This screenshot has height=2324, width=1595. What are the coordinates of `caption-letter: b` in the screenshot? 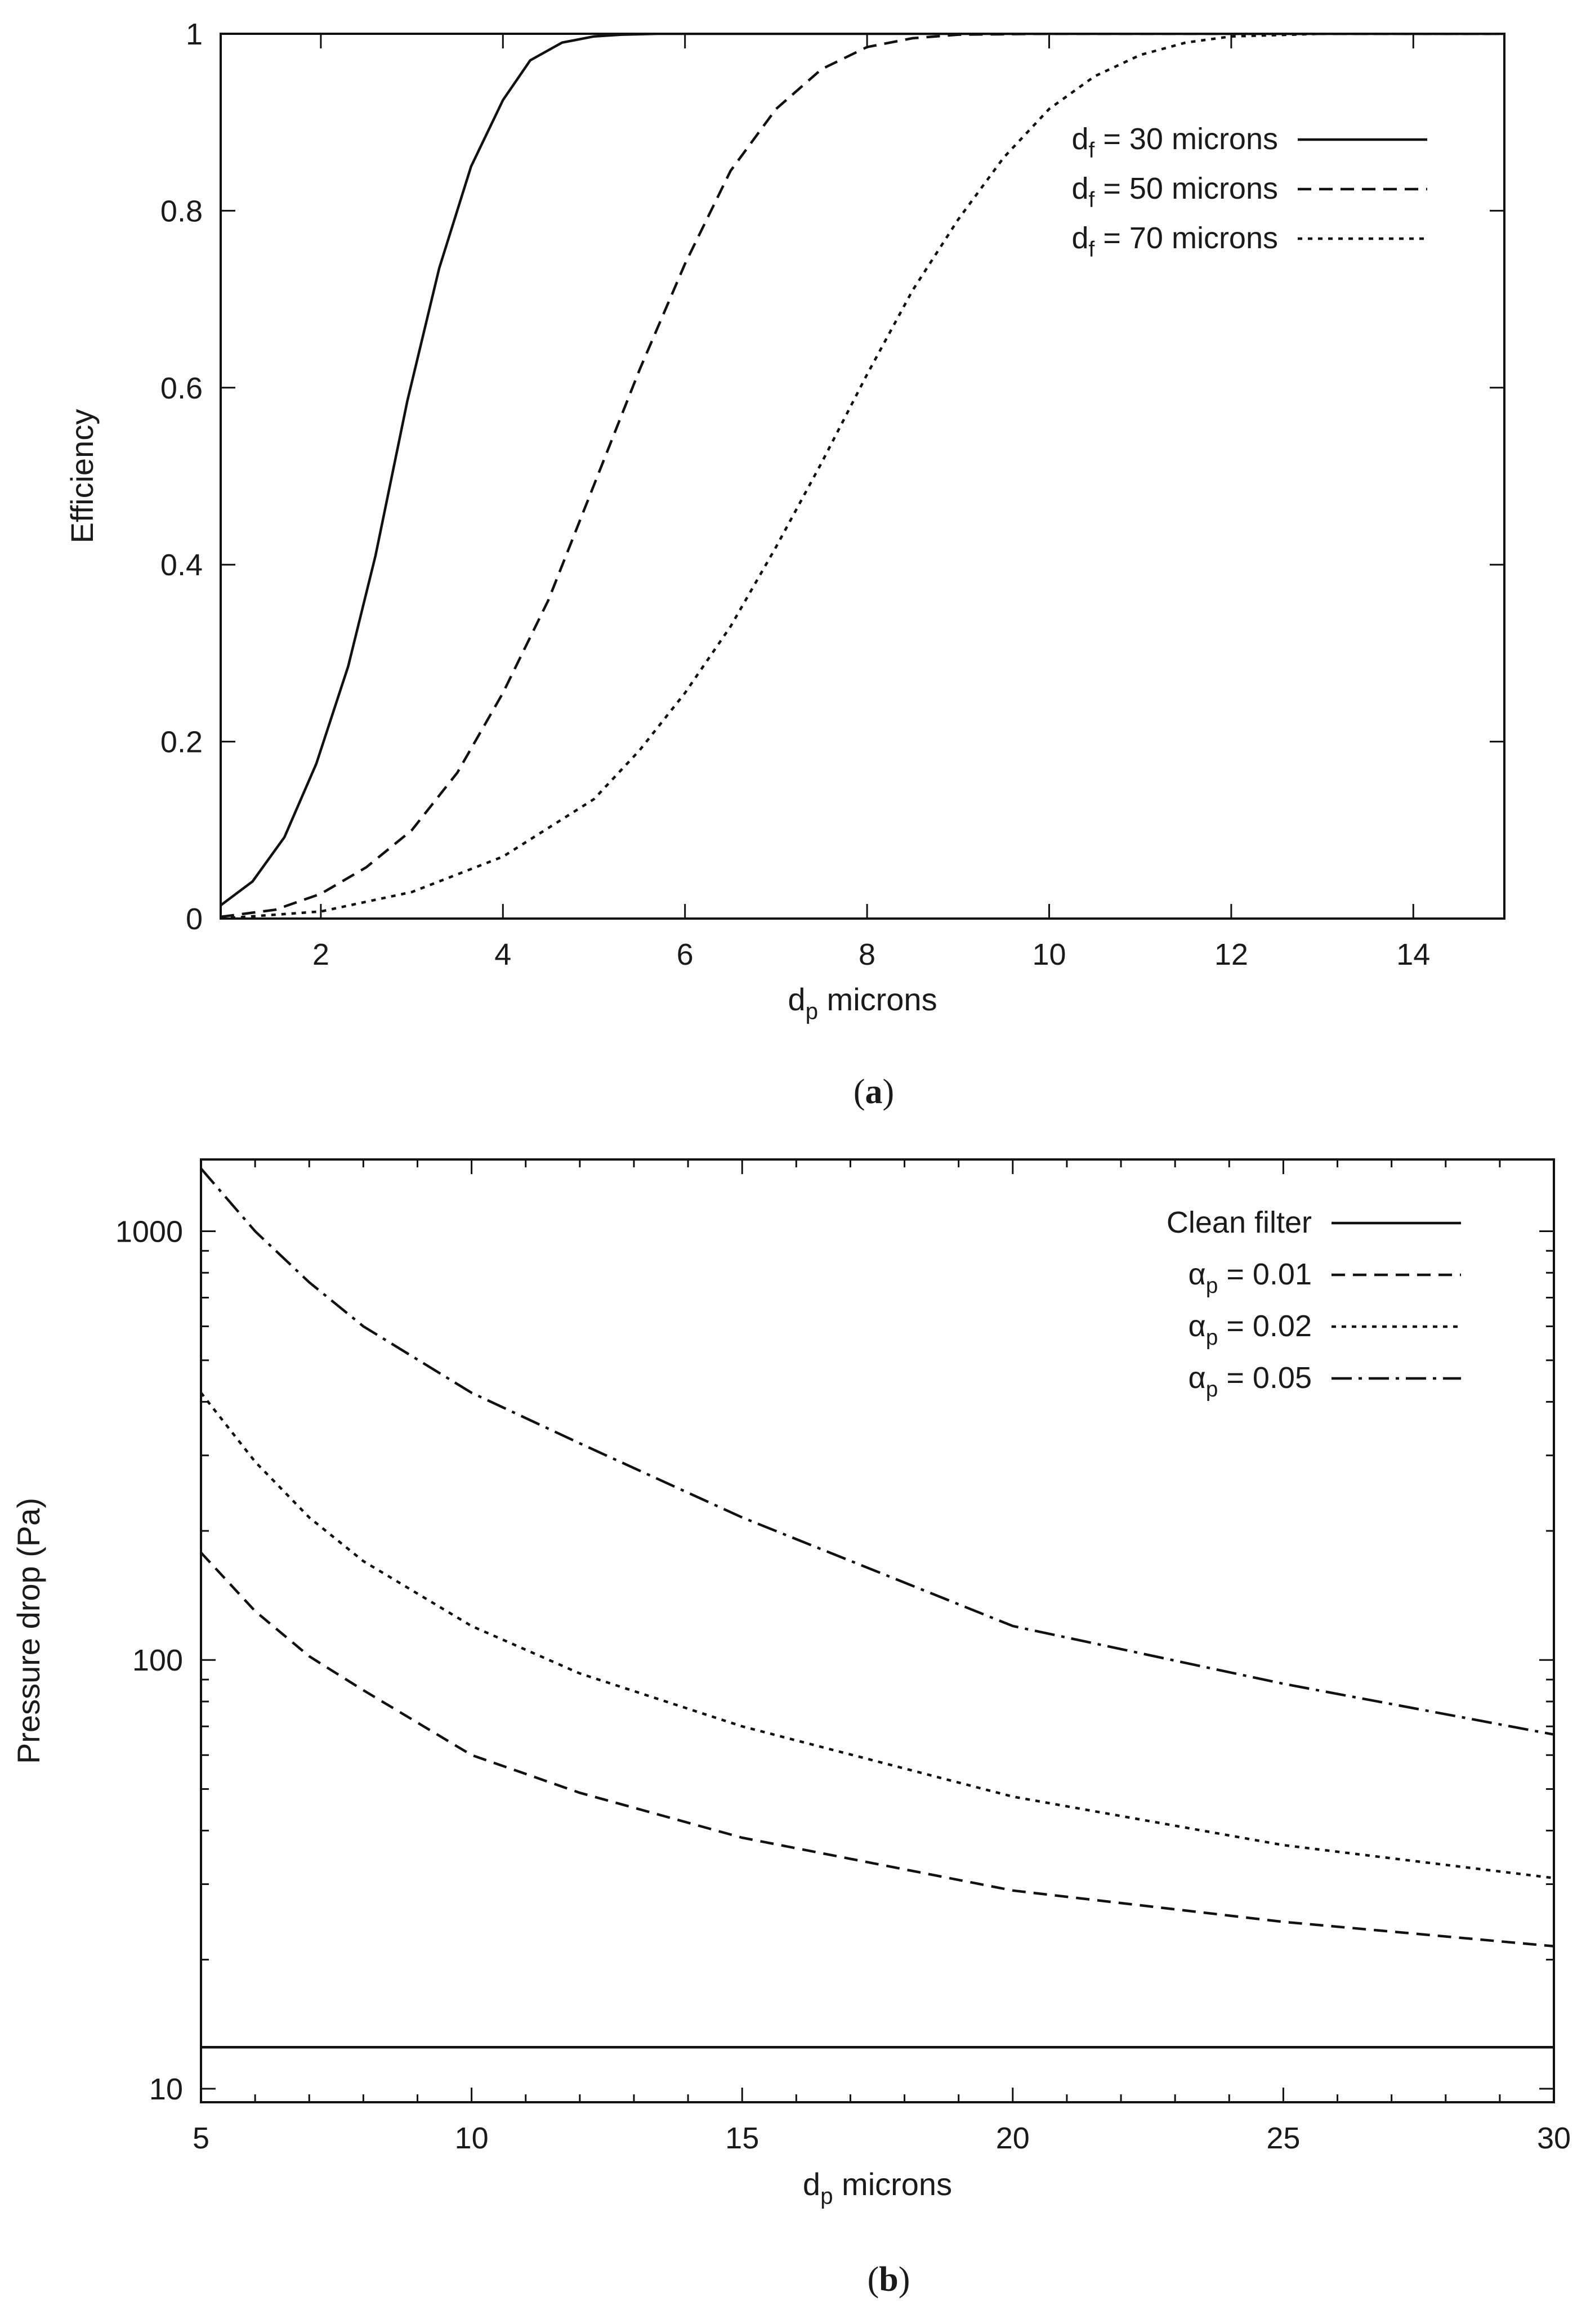 It's located at (888, 2279).